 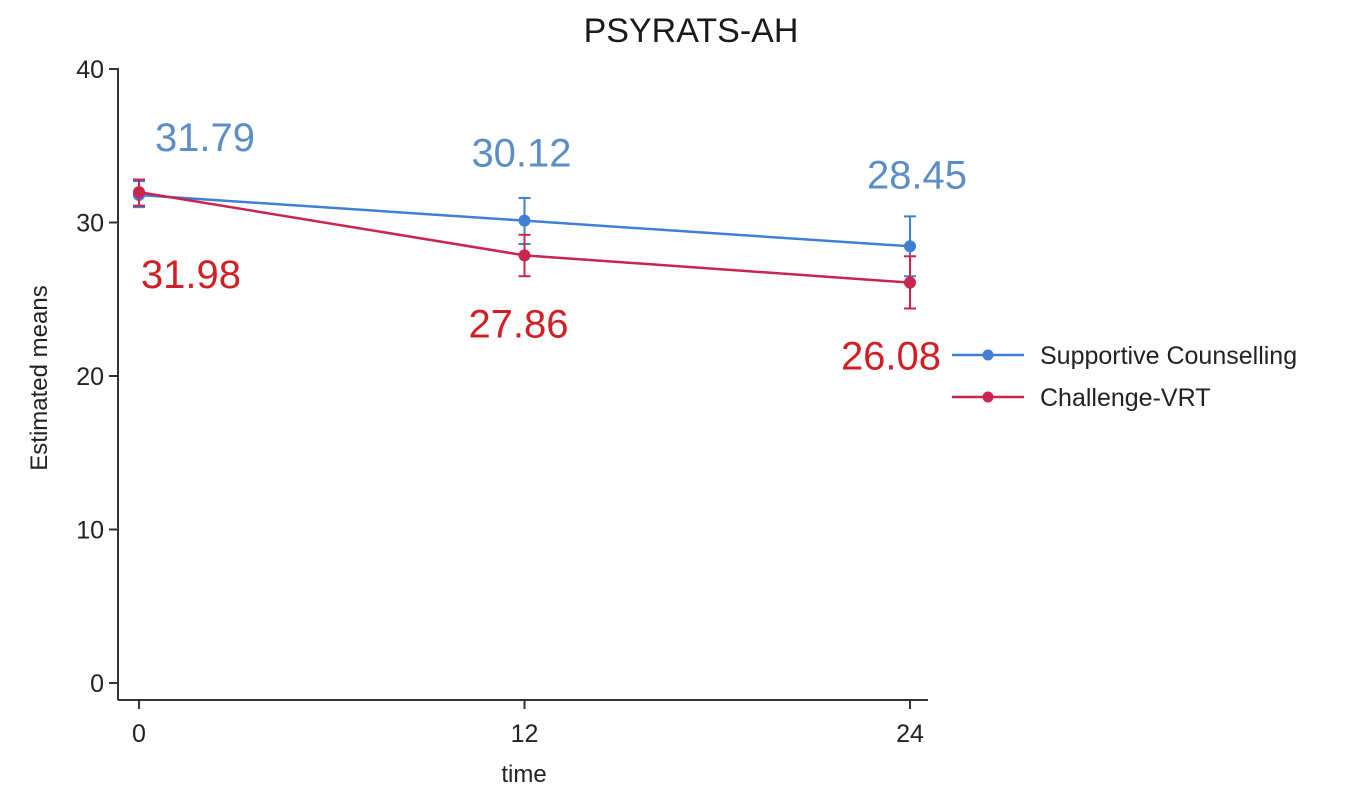 What do you see at coordinates (90, 224) in the screenshot?
I see `y-tick-label: 30` at bounding box center [90, 224].